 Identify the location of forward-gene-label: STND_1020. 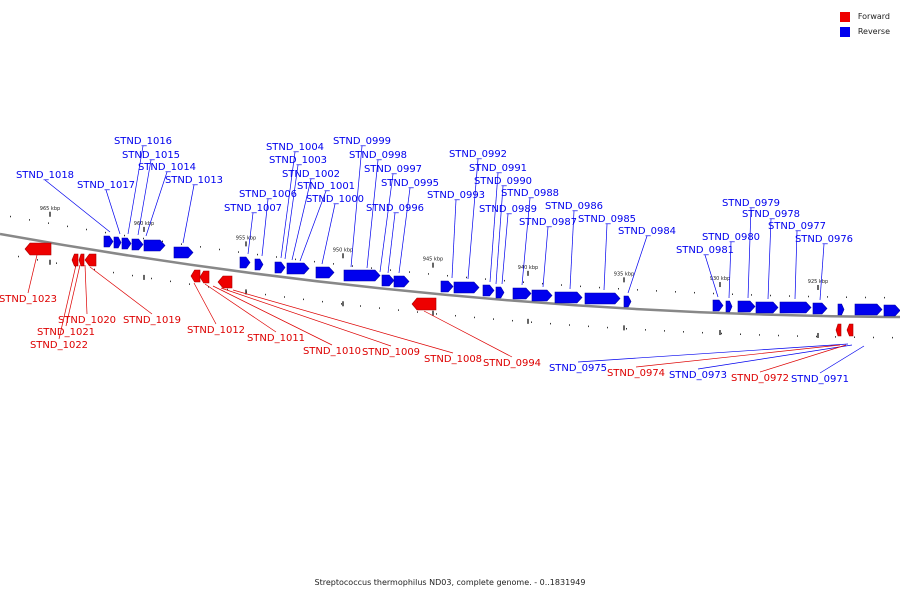
(87, 320).